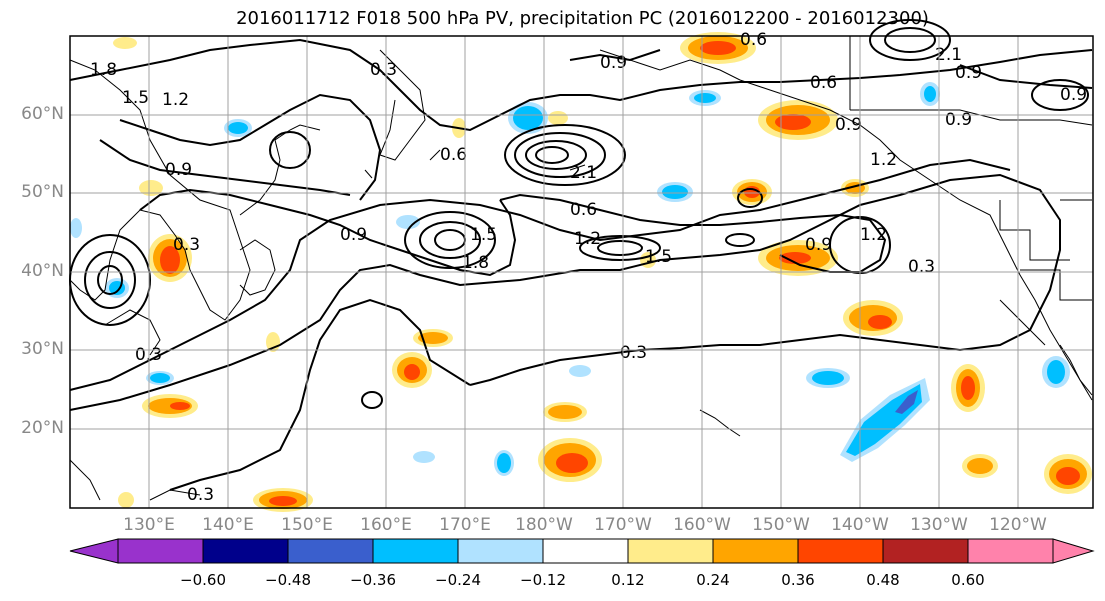  Describe the element at coordinates (42, 192) in the screenshot. I see `lat-label: 50°N` at that location.